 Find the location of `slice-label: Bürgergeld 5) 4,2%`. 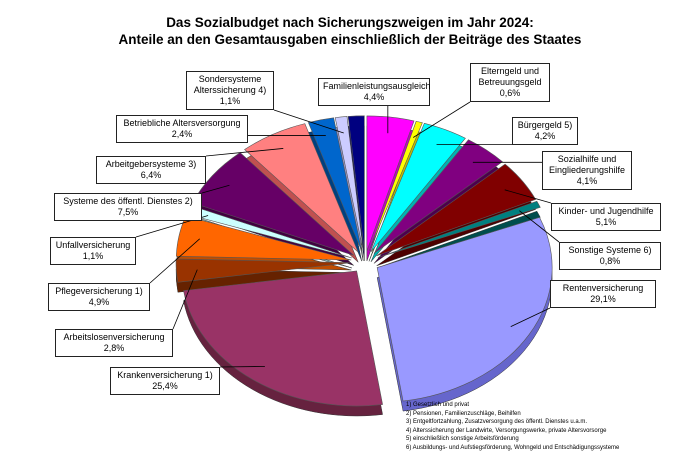

slice-label: Bürgergeld 5) 4,2% is located at coordinates (545, 131).